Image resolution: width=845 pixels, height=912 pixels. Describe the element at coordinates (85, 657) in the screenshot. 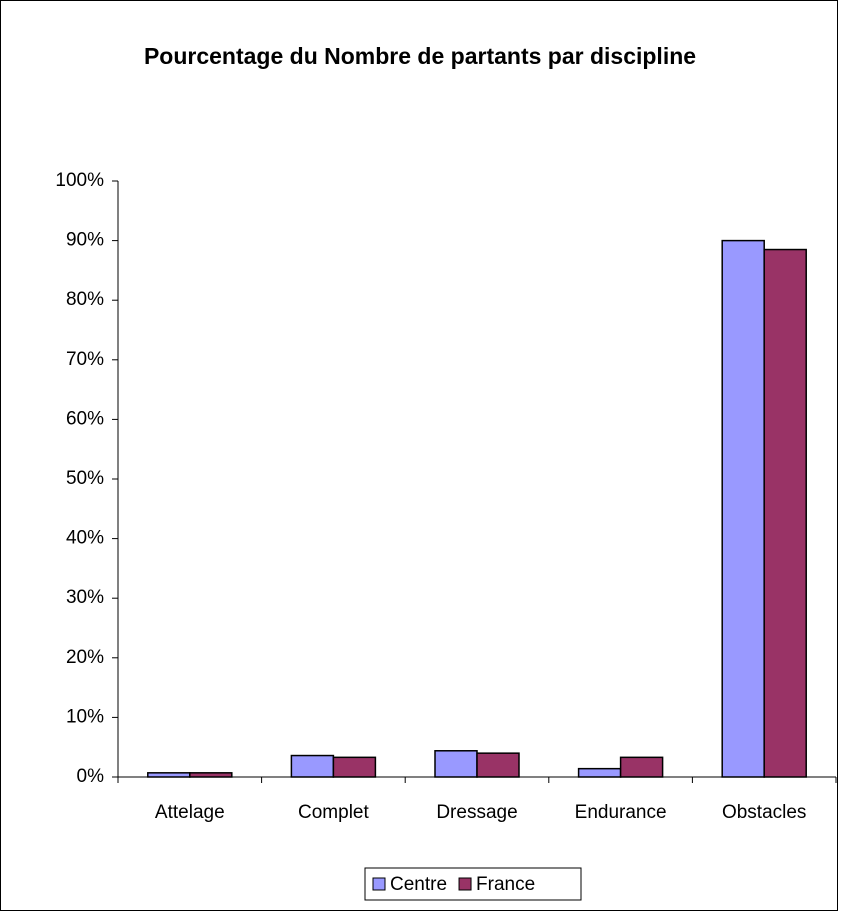

I see `y-tick-label: 20%` at that location.